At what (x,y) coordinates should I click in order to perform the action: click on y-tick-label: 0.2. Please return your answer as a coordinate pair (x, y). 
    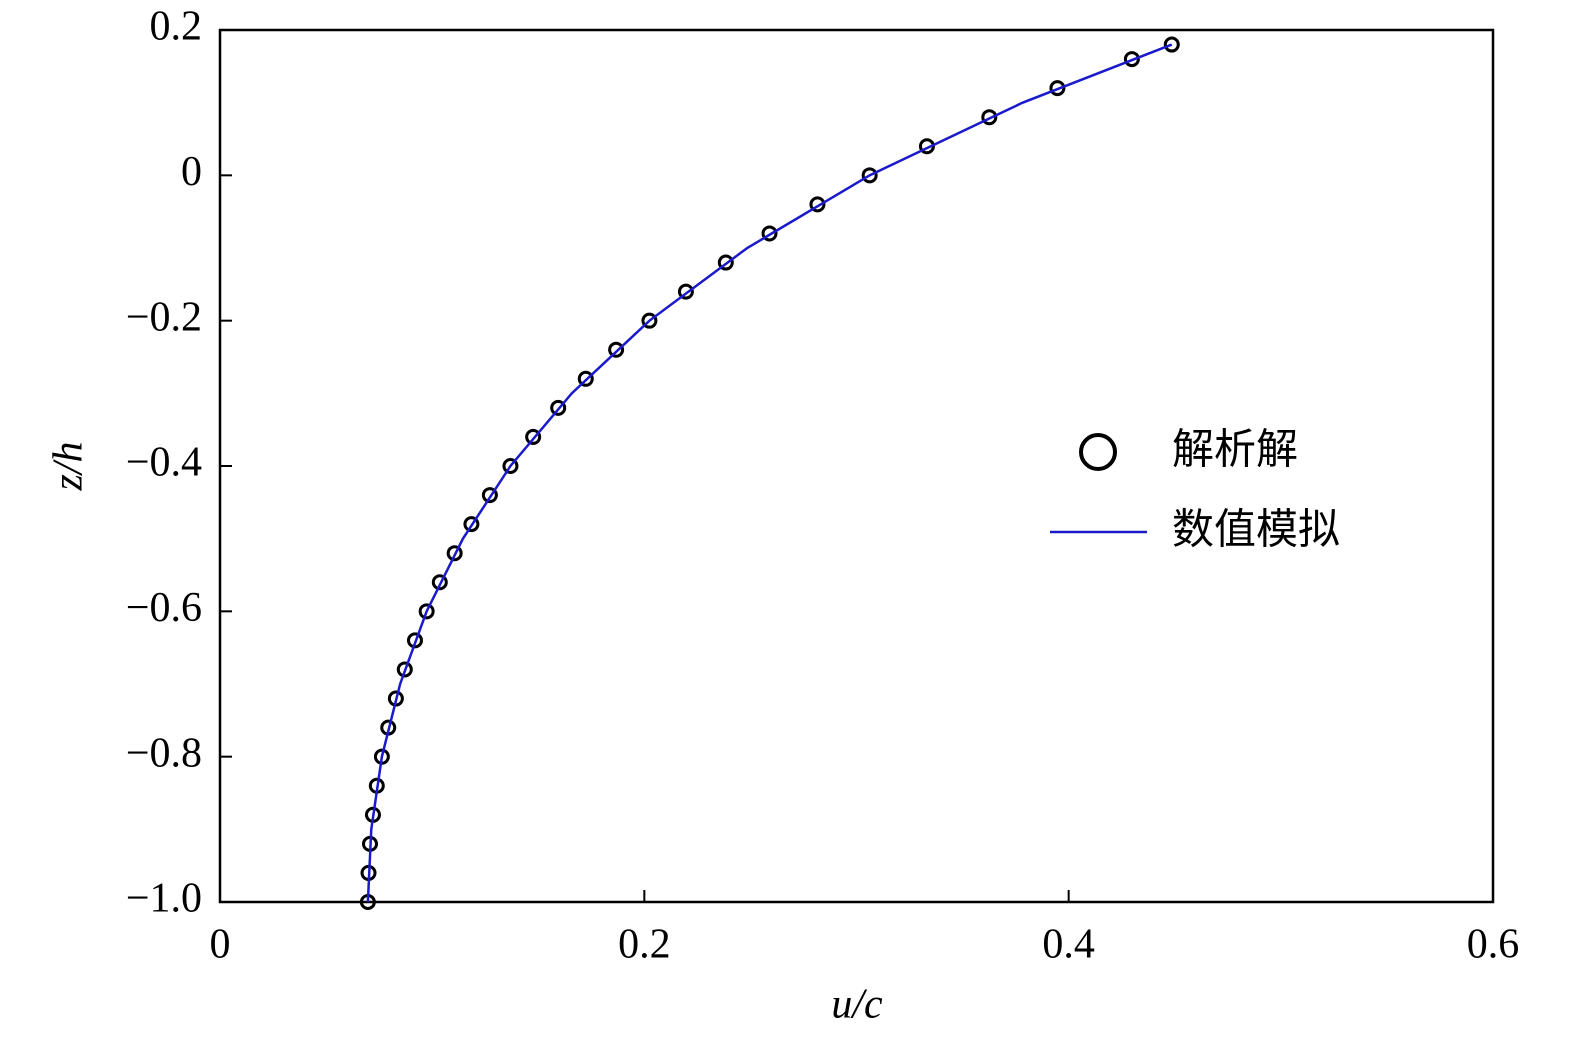
    Looking at the image, I should click on (176, 27).